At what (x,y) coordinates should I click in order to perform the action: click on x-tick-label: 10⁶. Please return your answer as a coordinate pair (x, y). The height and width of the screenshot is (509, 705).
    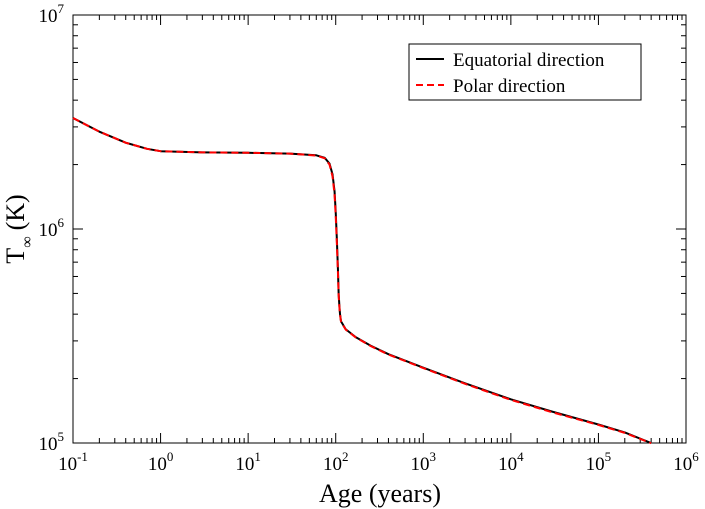
    Looking at the image, I should click on (686, 462).